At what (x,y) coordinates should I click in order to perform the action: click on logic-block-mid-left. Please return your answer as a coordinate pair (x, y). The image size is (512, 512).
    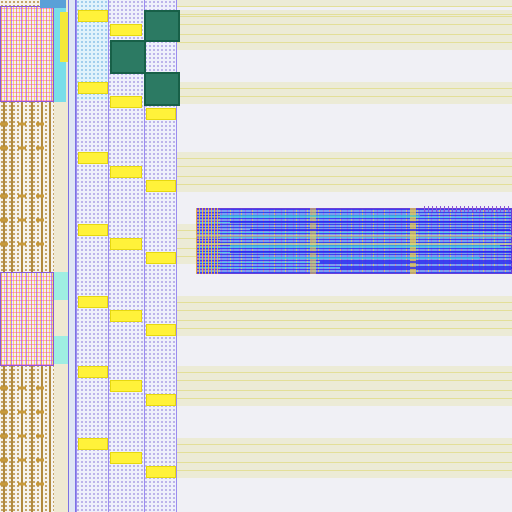
    Looking at the image, I should click on (27, 319).